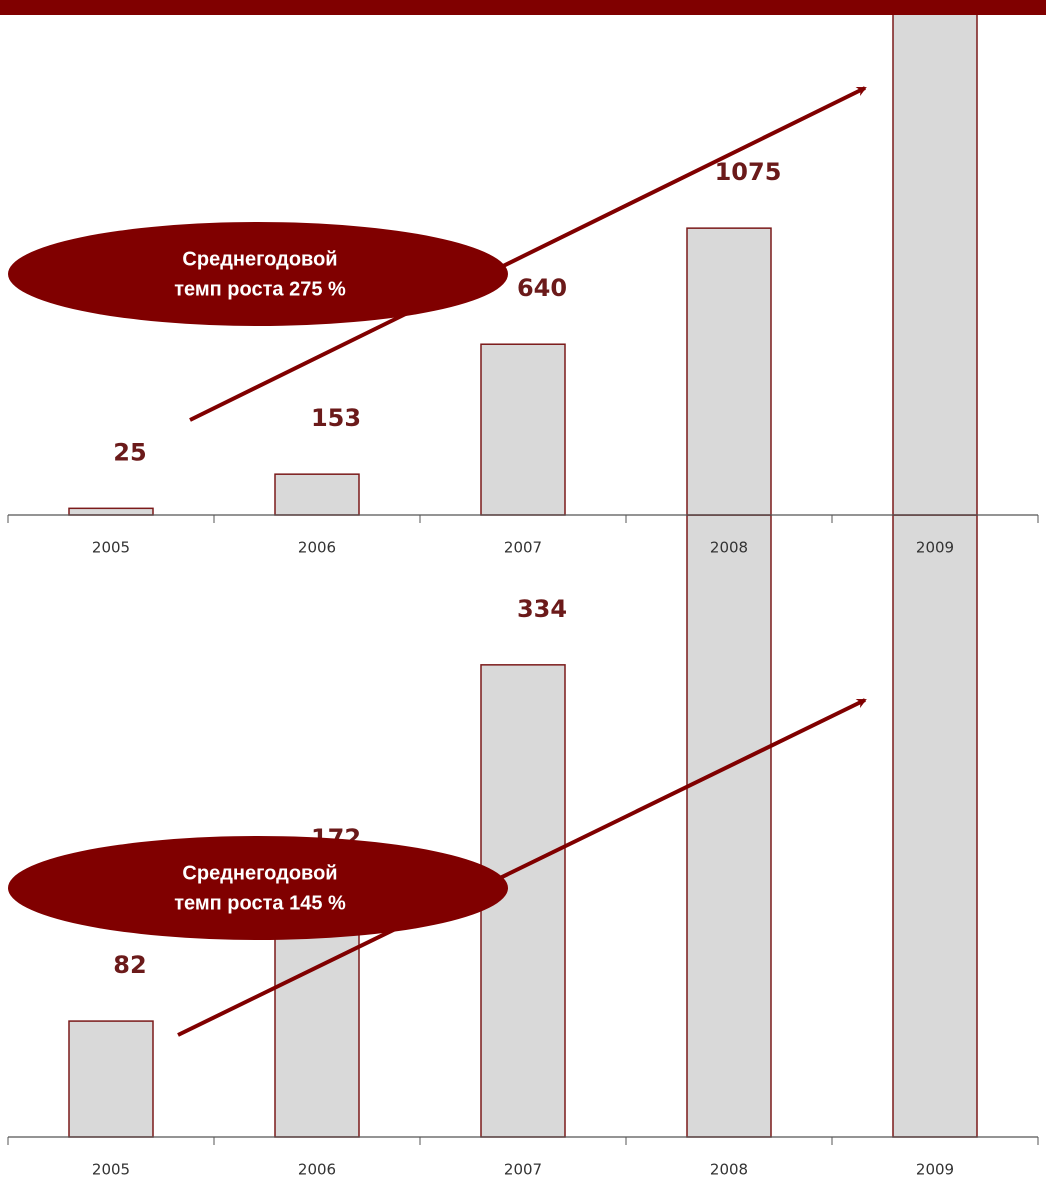 The height and width of the screenshot is (1179, 1046). I want to click on value-label: 153, so click(336, 418).